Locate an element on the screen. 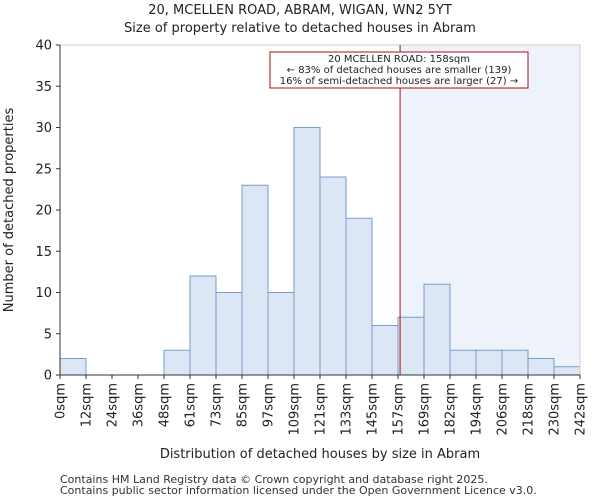 The height and width of the screenshot is (500, 600). x-tick-label: 133sqm is located at coordinates (347, 409).